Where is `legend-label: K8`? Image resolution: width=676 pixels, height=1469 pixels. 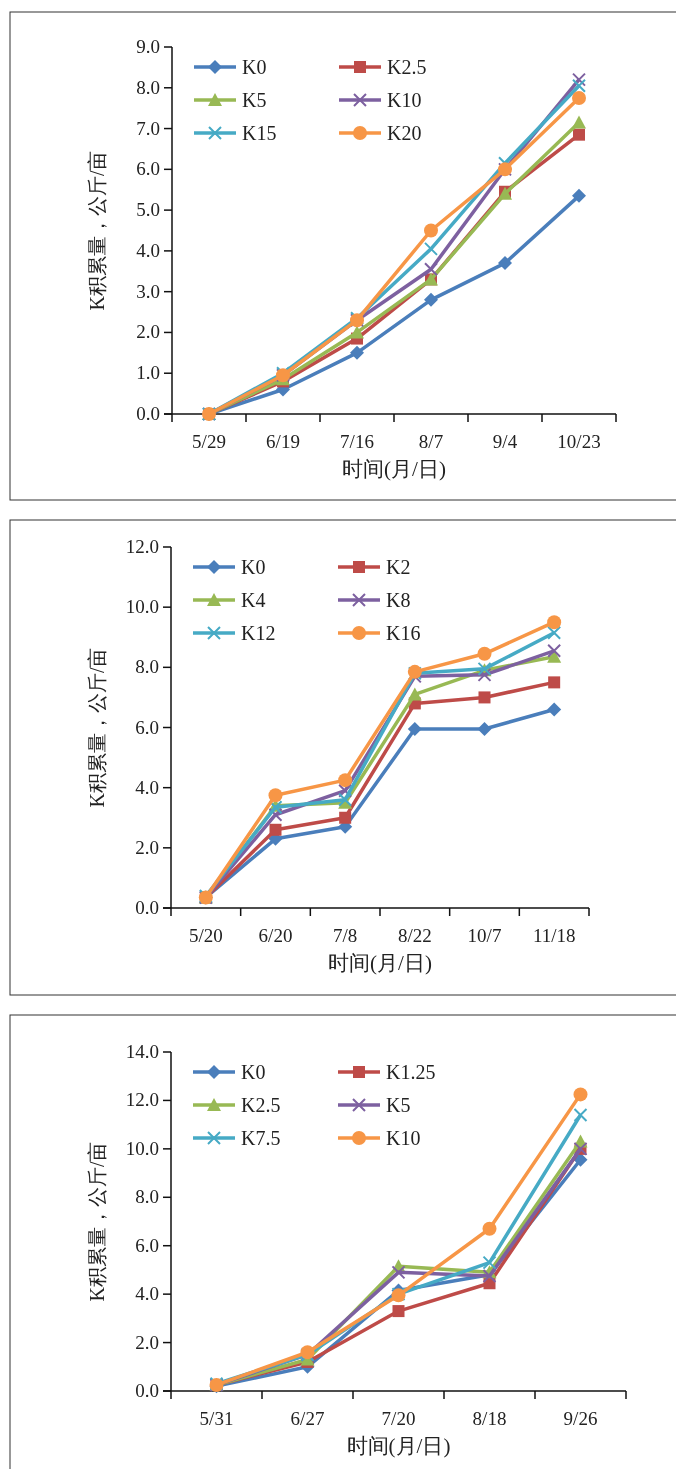
legend-label: K8 is located at coordinates (398, 600).